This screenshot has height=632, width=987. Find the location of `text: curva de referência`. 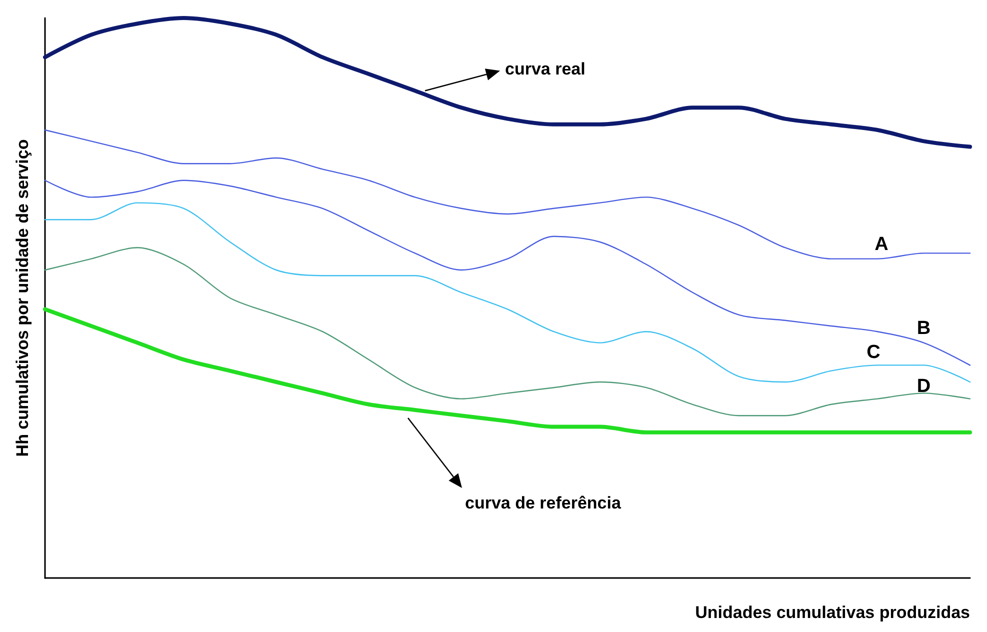

text: curva de referência is located at coordinates (543, 503).